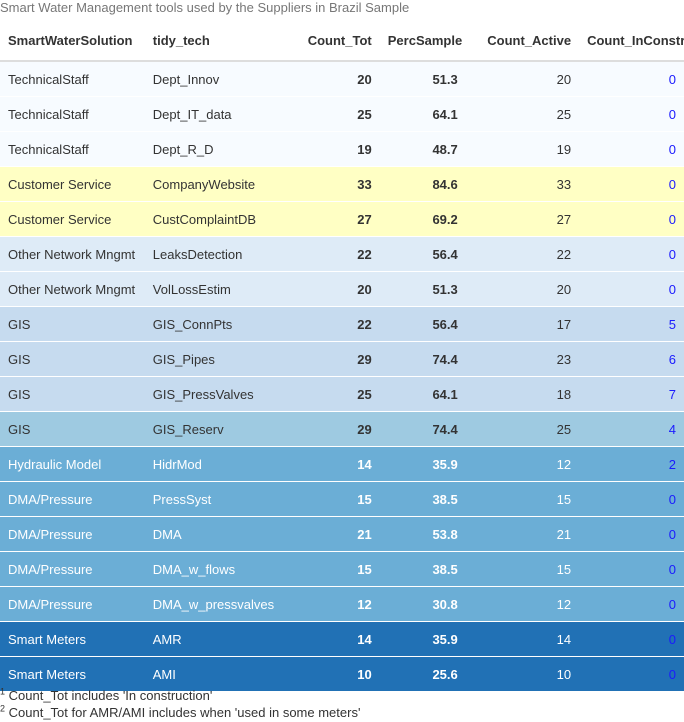 The width and height of the screenshot is (684, 722). I want to click on table-row: Smart Meters AMR 14 35.9 14 0, so click(342, 639).